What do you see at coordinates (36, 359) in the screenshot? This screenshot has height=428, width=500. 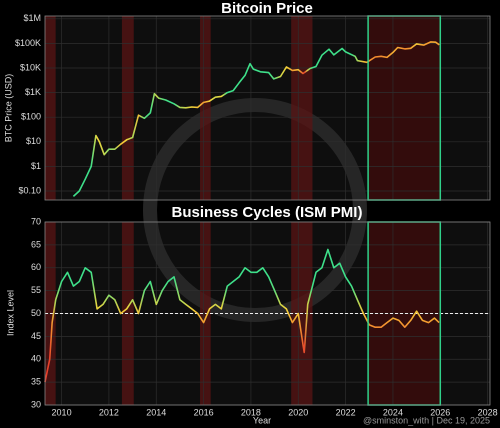 I see `y-tick-label: 40` at bounding box center [36, 359].